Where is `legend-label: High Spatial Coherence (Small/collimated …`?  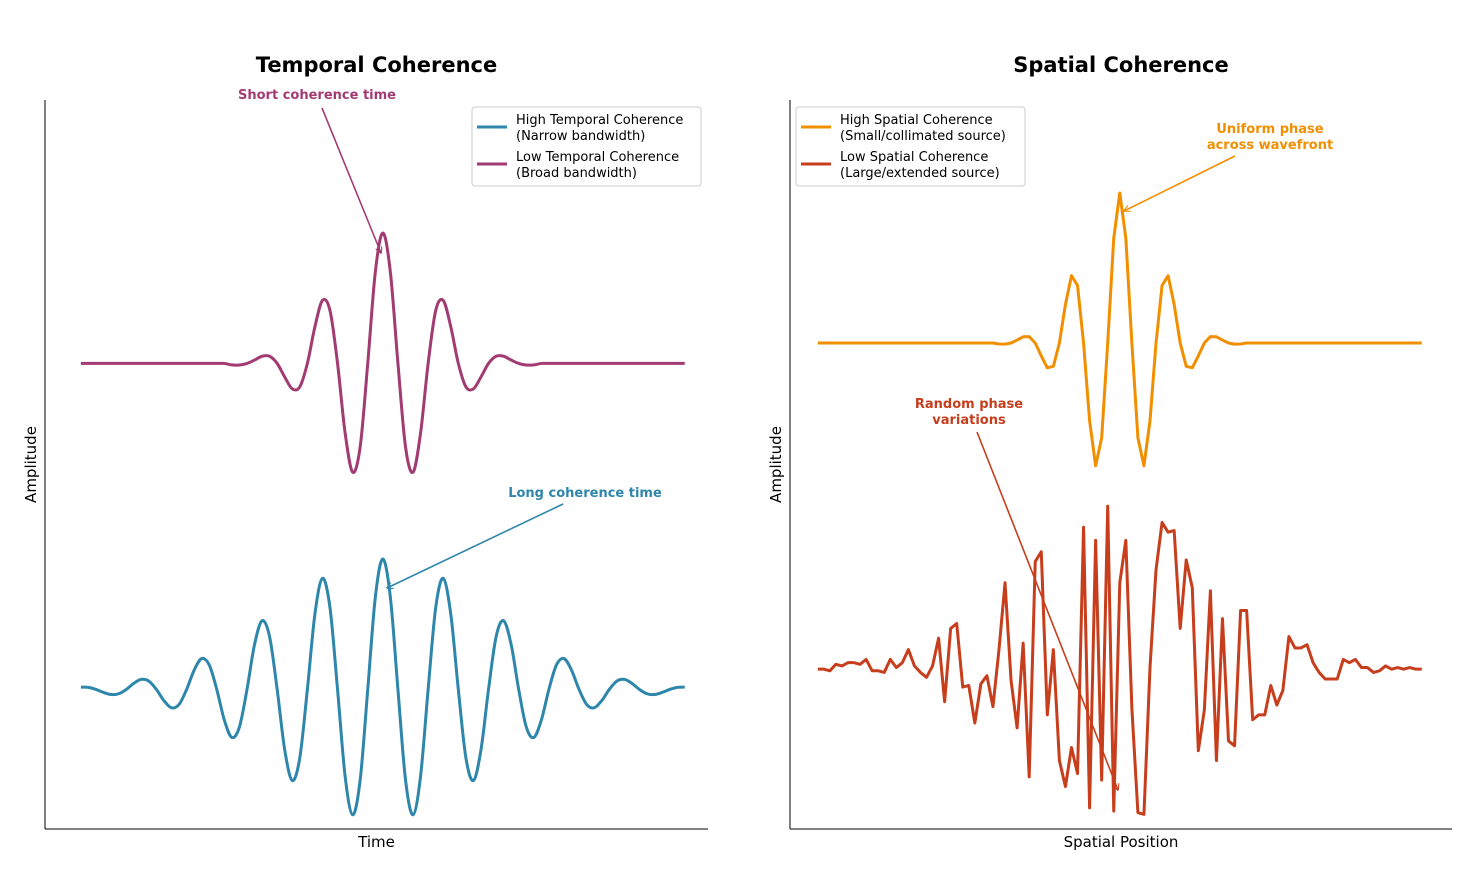 legend-label: High Spatial Coherence (Small/collimated … is located at coordinates (923, 128).